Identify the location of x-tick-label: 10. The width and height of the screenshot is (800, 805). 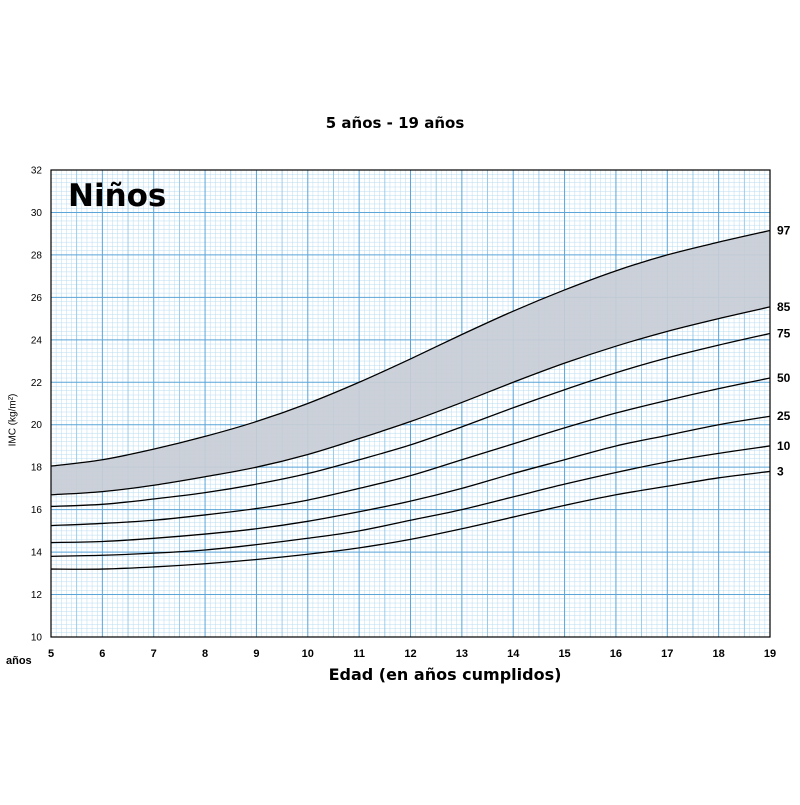
(308, 654).